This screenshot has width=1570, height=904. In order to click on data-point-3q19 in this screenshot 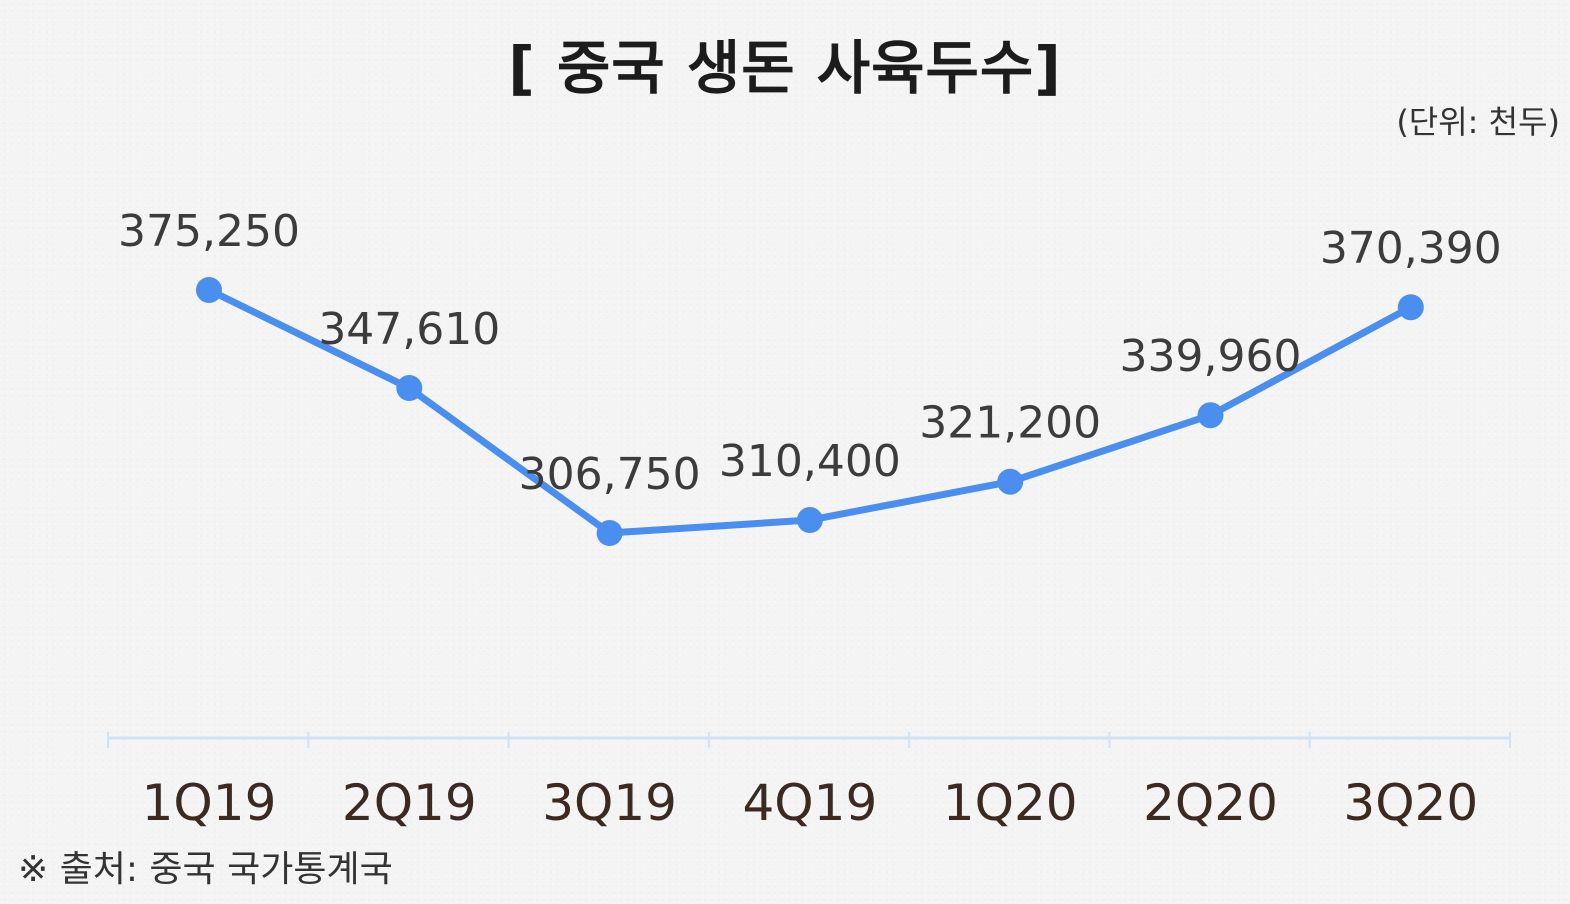, I will do `click(609, 533)`.